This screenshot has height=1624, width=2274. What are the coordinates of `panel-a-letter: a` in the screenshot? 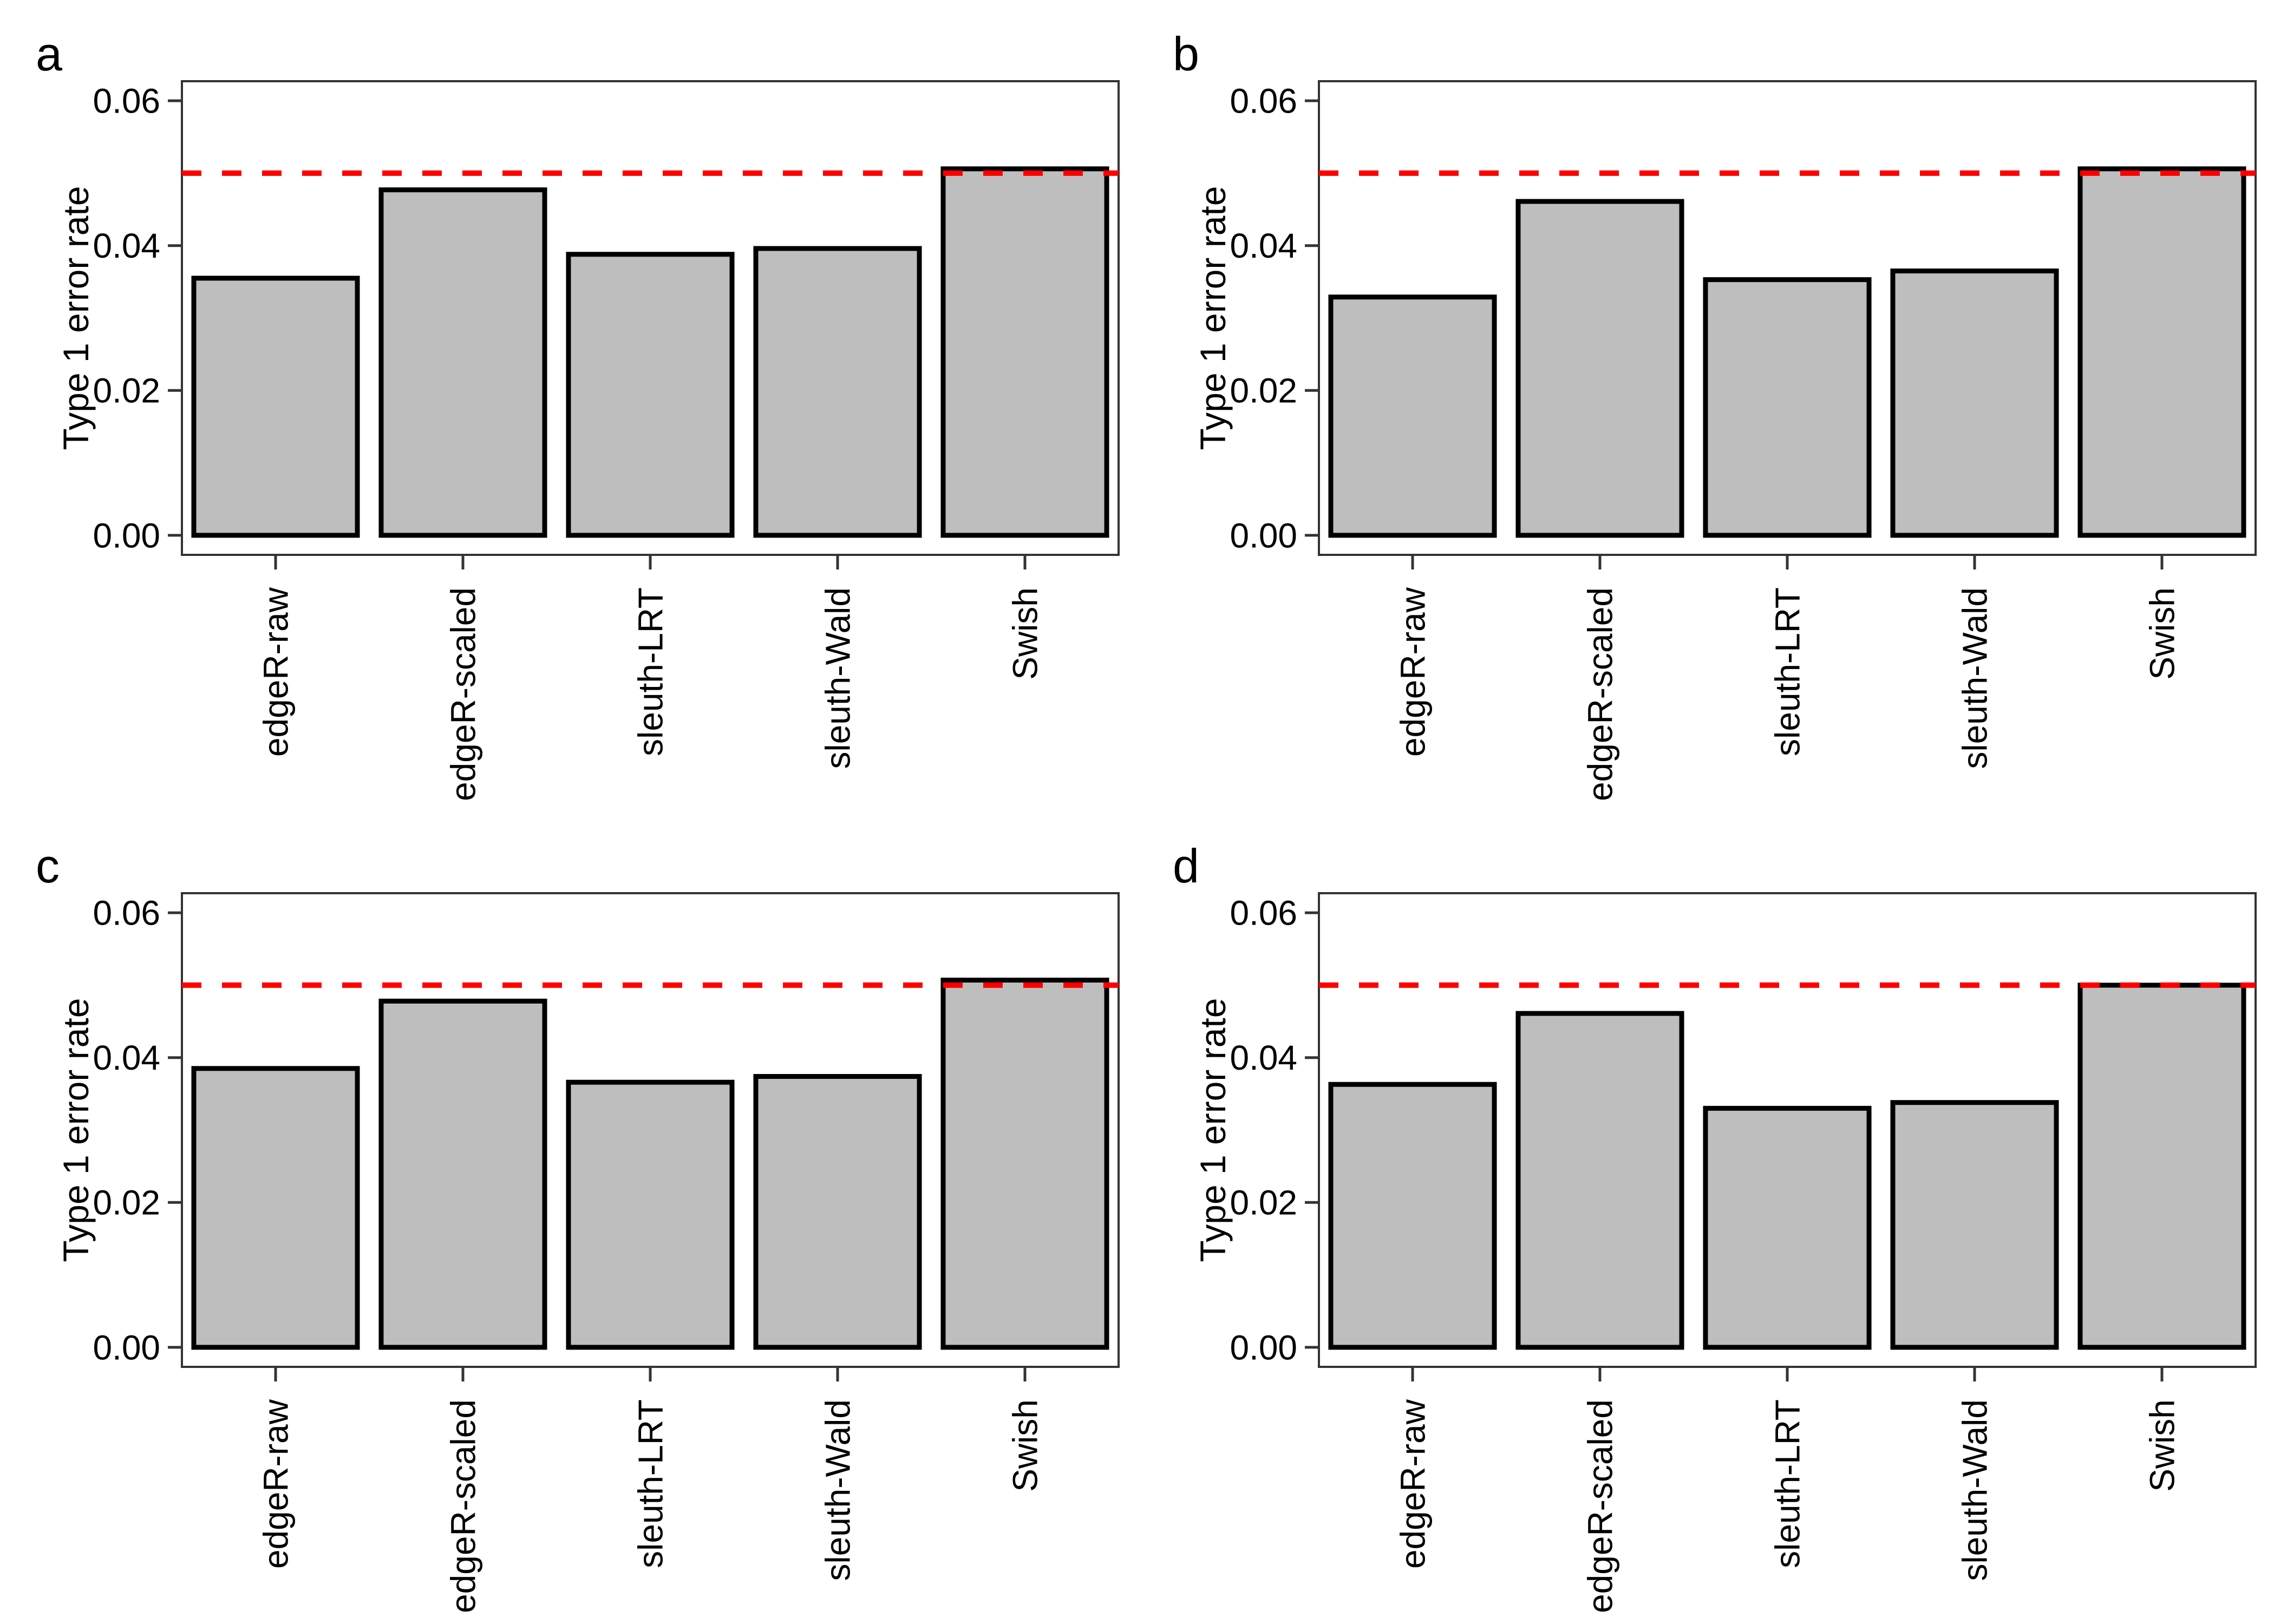 It's located at (49, 54).